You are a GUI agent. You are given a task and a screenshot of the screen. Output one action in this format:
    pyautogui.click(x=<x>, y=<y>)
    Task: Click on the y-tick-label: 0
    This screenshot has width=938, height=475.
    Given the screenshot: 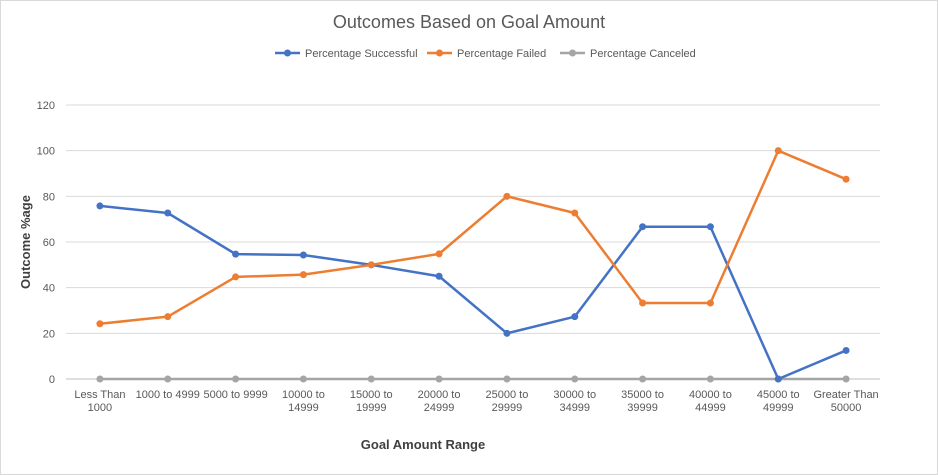 What is the action you would take?
    pyautogui.click(x=52, y=380)
    